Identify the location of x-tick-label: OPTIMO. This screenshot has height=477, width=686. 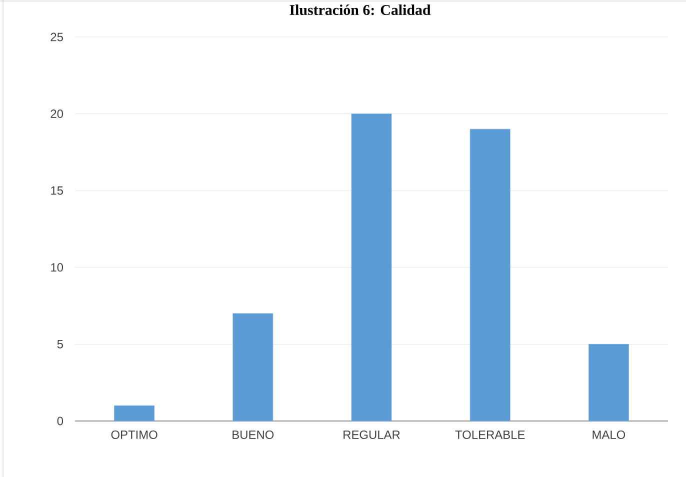
(134, 434).